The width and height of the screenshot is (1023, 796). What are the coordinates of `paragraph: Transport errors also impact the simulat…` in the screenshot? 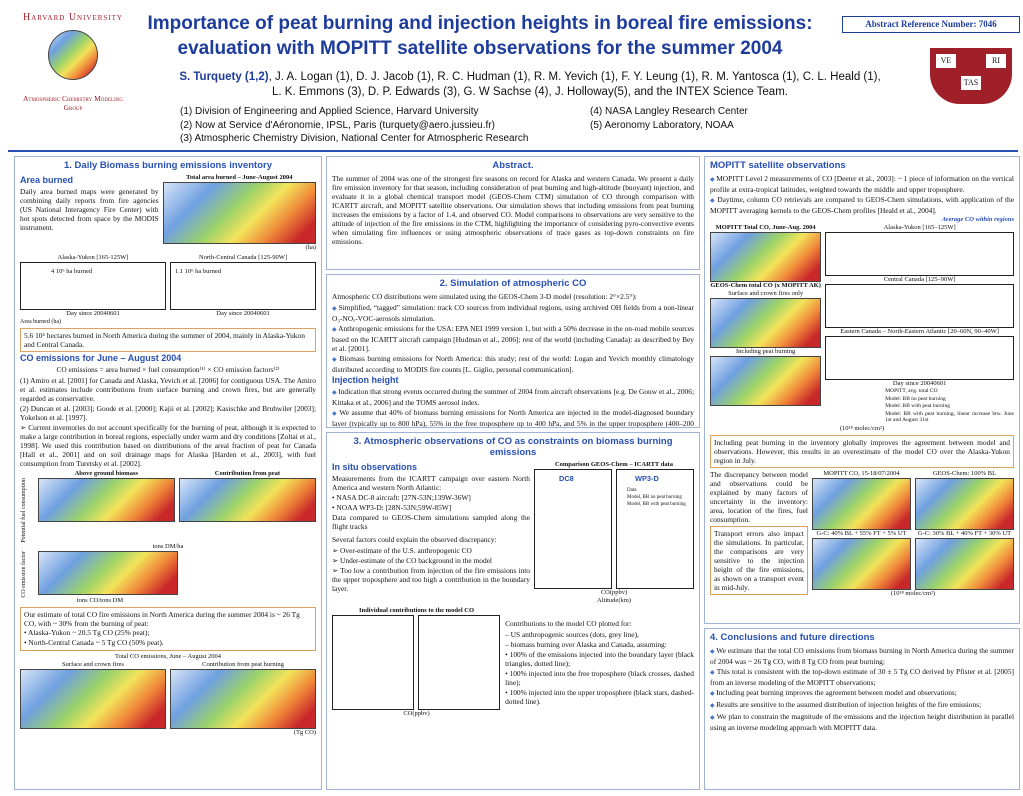 It's located at (759, 560).